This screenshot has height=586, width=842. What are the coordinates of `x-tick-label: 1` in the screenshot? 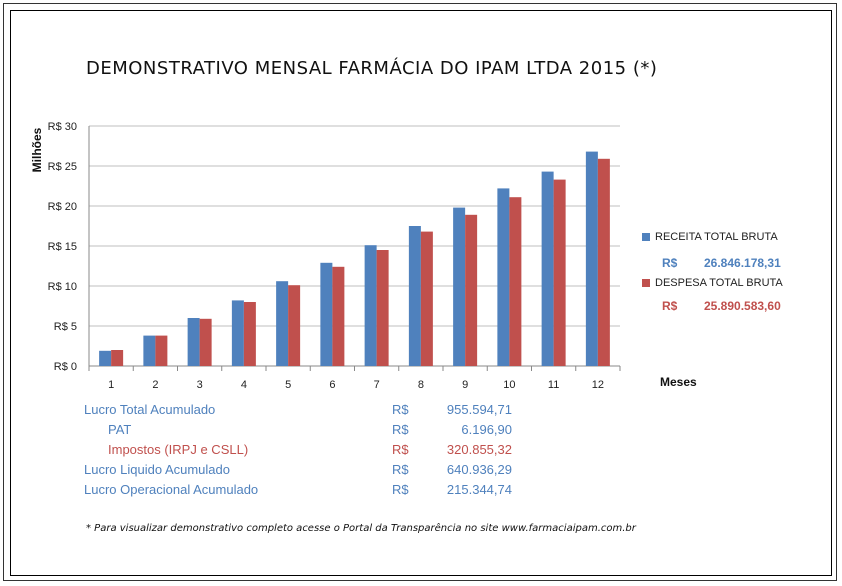 It's located at (111, 385).